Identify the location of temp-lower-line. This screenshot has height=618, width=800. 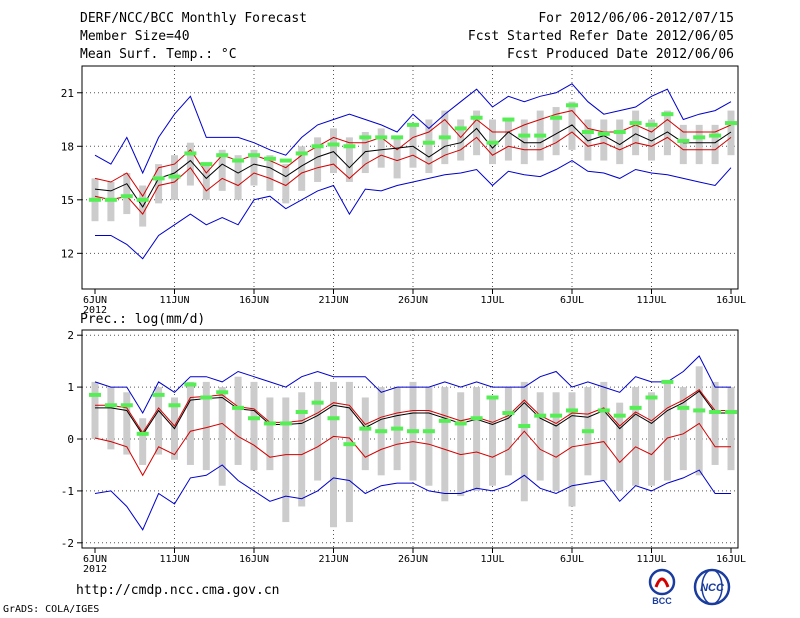
(413, 173).